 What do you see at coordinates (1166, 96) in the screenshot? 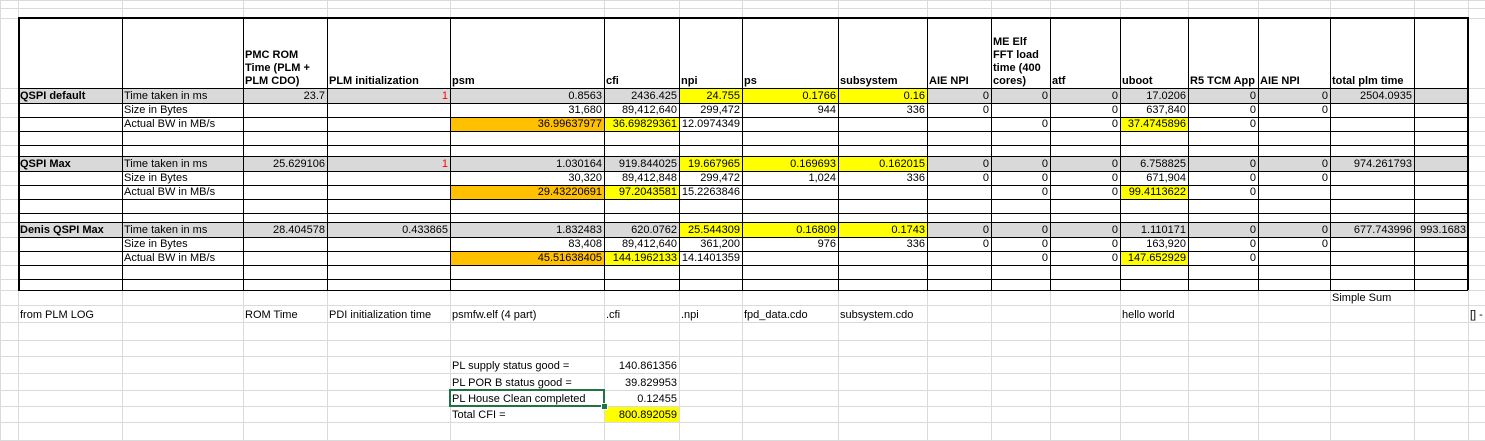
I see `value-cell: 17.0206` at bounding box center [1166, 96].